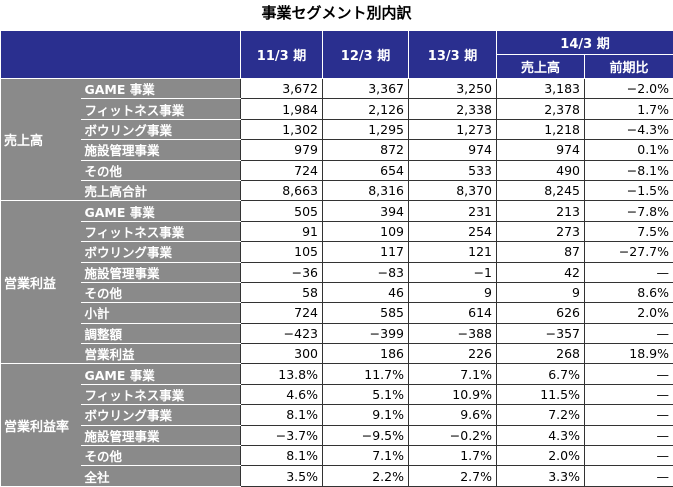 This screenshot has height=487, width=673. I want to click on value-cell: 8,370, so click(452, 190).